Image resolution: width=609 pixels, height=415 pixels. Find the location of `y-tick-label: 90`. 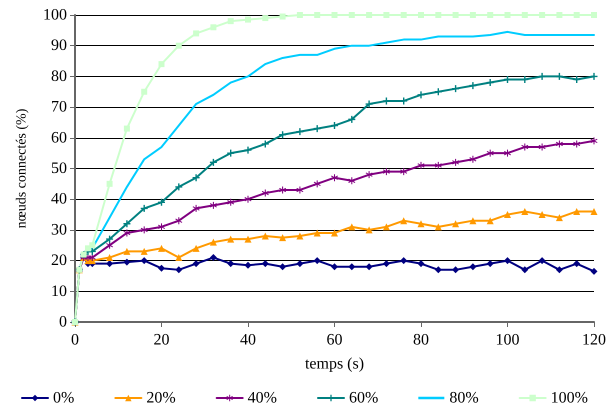

y-tick-label: 90 is located at coordinates (59, 45).